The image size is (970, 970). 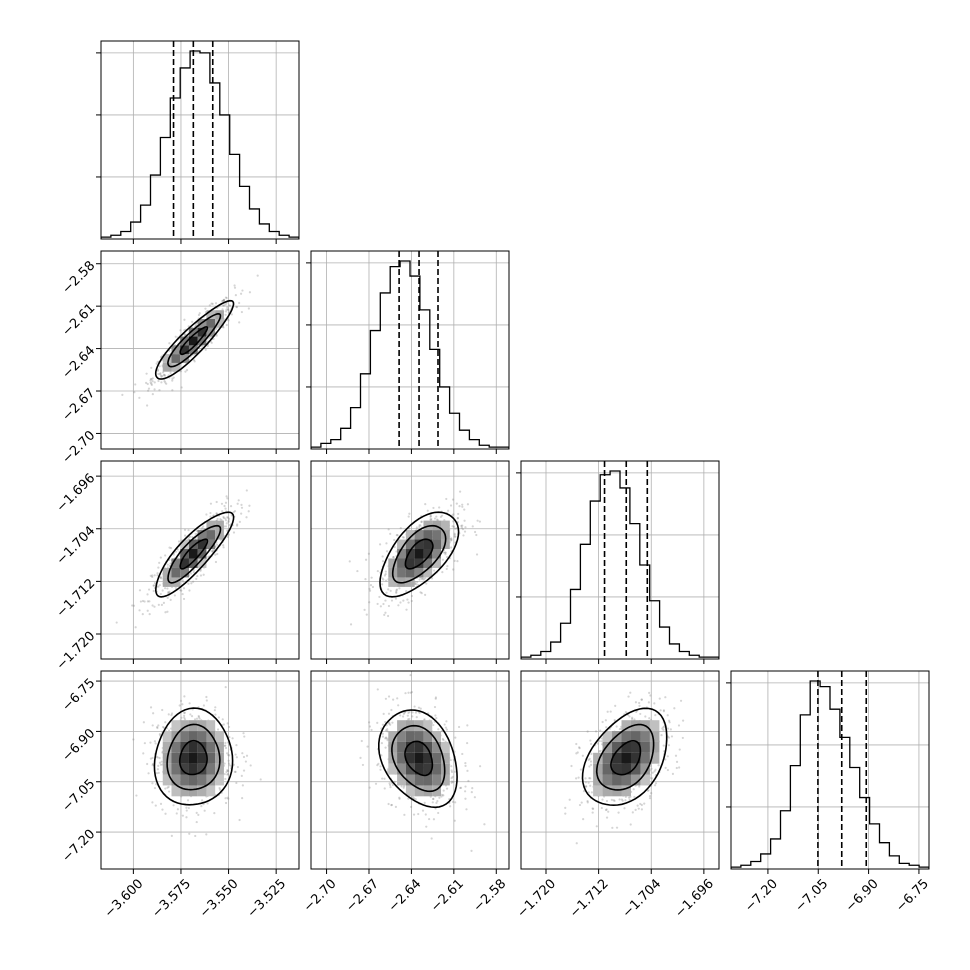 I want to click on y-tick-label: −2.58, so click(x=79, y=277).